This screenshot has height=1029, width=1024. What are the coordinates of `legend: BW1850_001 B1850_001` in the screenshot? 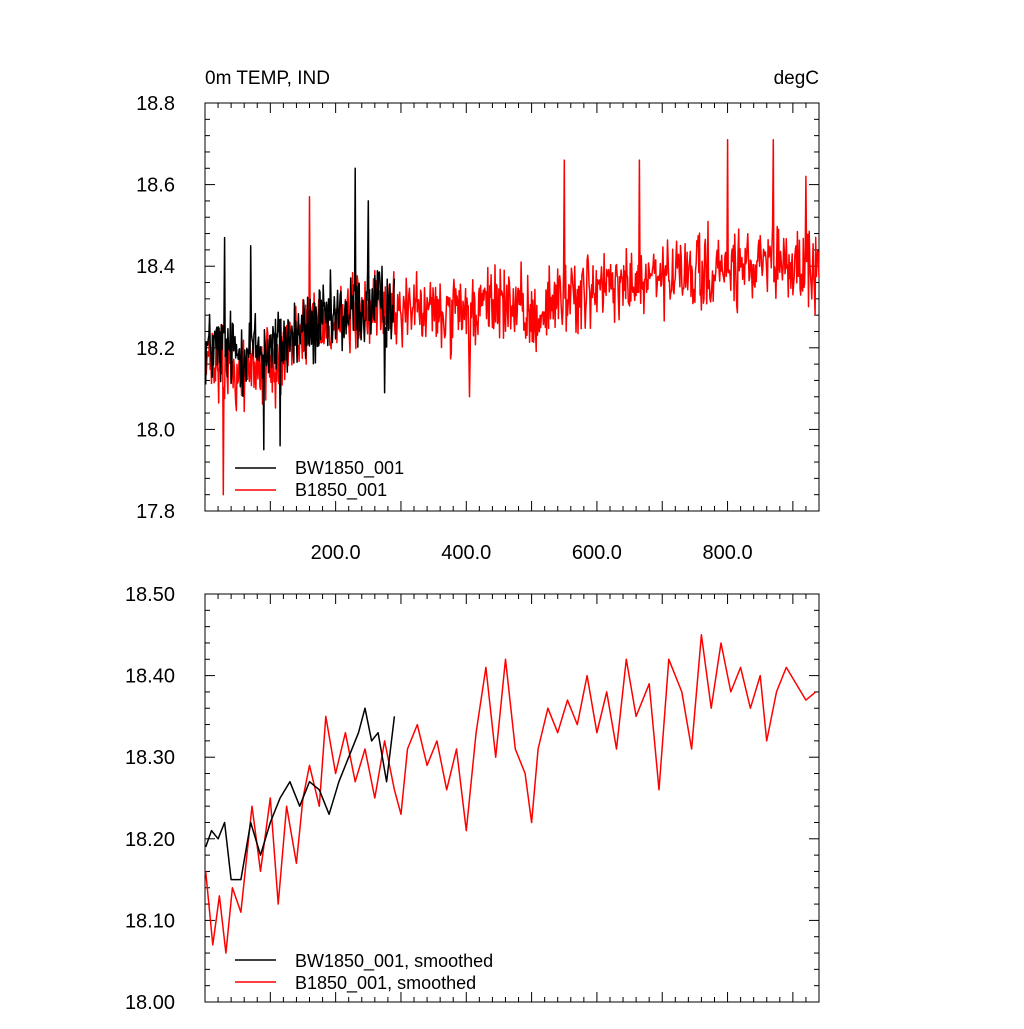 It's located at (319, 479).